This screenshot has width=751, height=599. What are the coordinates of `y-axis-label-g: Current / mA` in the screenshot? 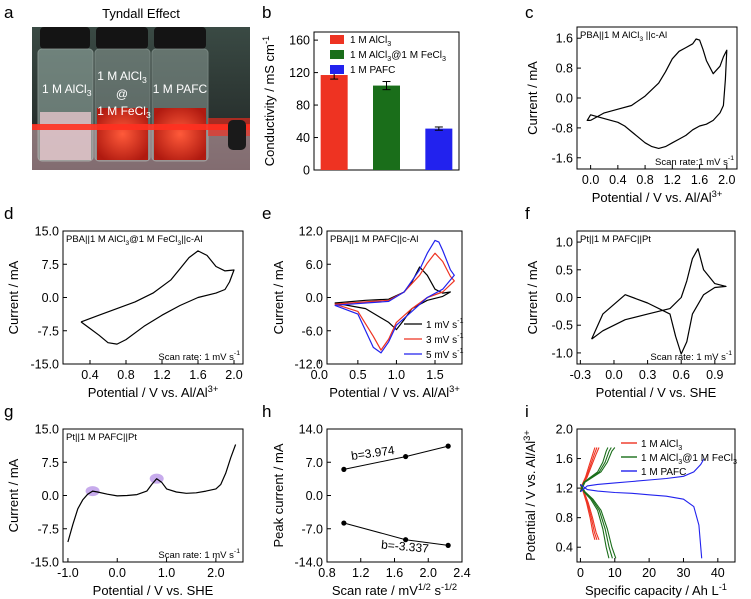 It's located at (13, 495).